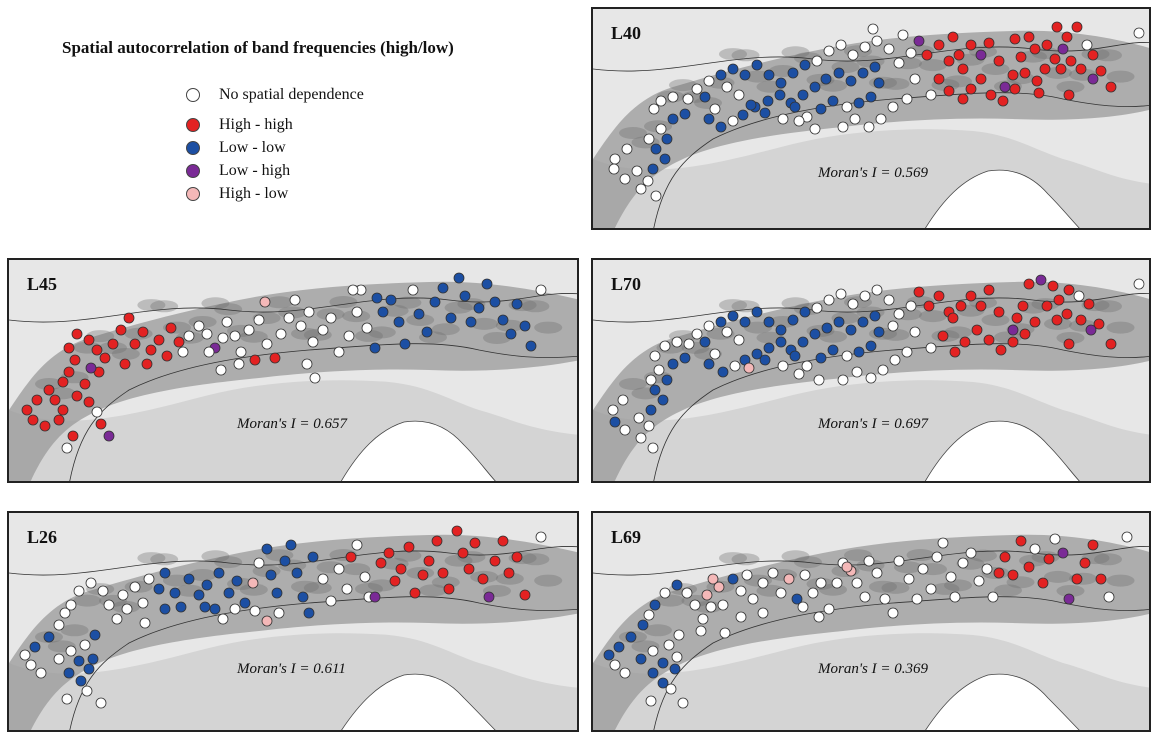  Describe the element at coordinates (238, 171) in the screenshot. I see `legend-item-low-high: Low - high` at that location.